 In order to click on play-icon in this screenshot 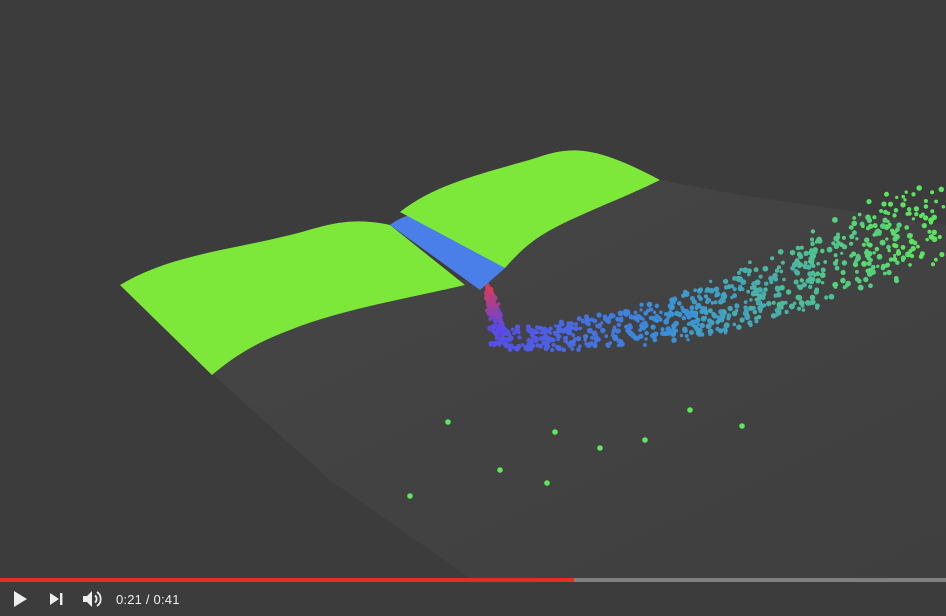, I will do `click(20, 599)`.